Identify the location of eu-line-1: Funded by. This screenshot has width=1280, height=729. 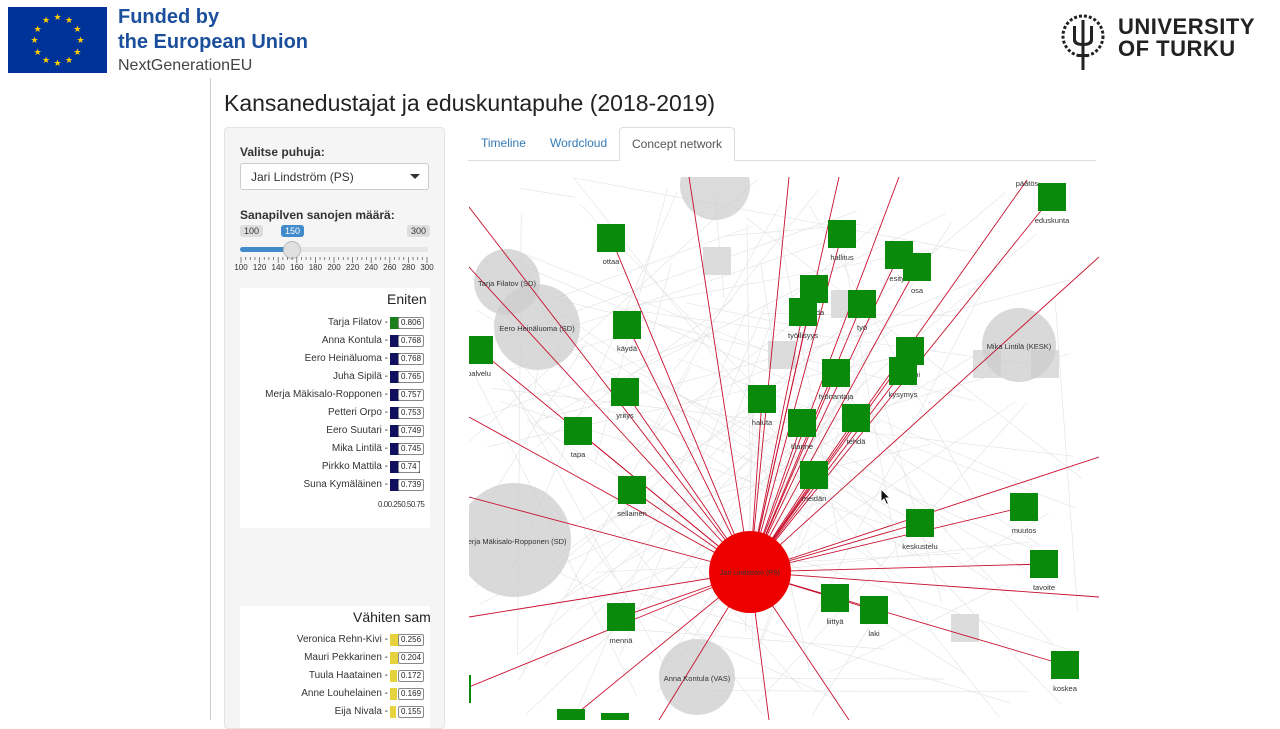
(169, 17).